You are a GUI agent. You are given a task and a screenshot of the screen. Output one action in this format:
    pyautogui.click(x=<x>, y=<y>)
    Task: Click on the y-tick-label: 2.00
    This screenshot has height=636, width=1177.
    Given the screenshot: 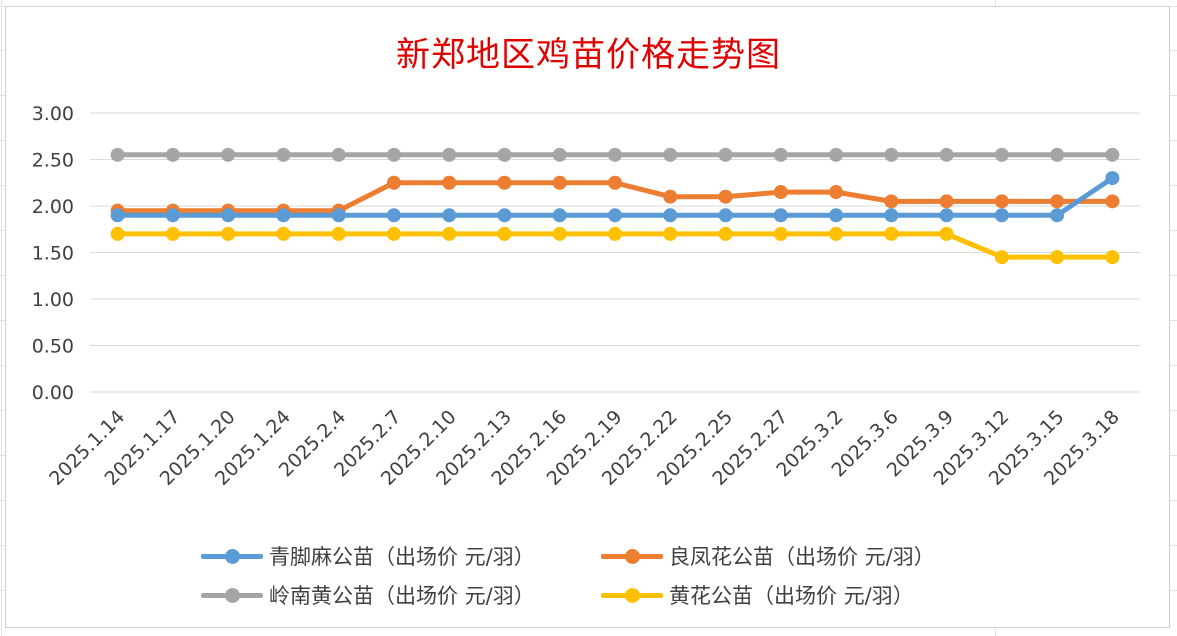 What is the action you would take?
    pyautogui.click(x=53, y=207)
    